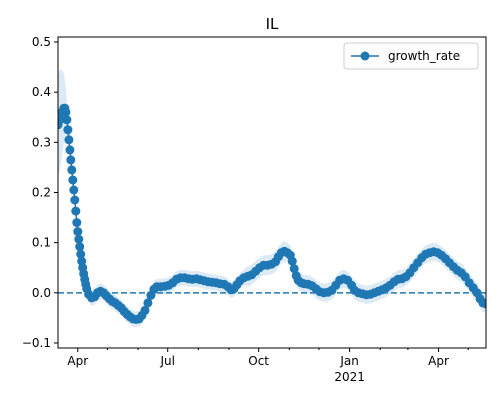 The width and height of the screenshot is (500, 400). I want to click on x-axis: Apr Jul Oct Jan 2021 Apr, so click(268, 366).